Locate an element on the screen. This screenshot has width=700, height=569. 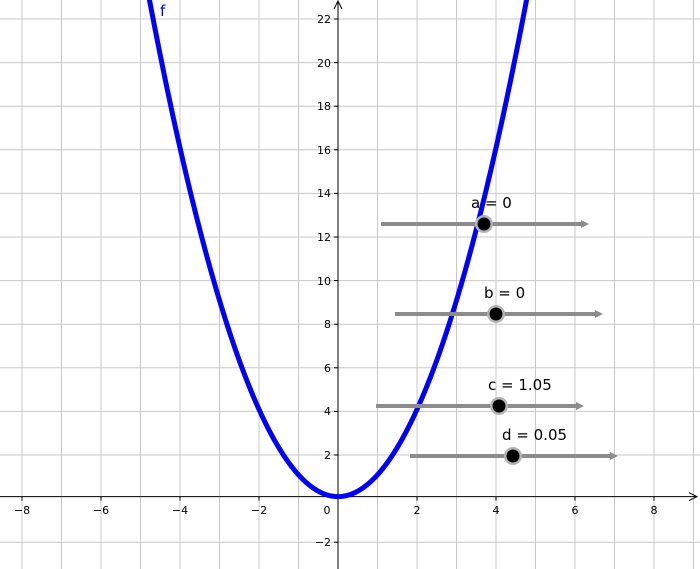
slider-d: d = 0.05 is located at coordinates (514, 445).